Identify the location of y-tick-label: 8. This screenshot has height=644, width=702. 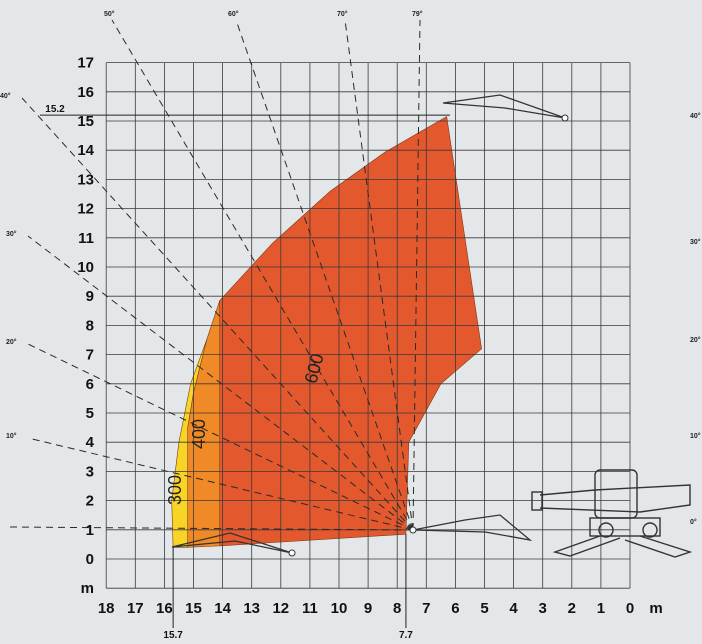
(90, 325).